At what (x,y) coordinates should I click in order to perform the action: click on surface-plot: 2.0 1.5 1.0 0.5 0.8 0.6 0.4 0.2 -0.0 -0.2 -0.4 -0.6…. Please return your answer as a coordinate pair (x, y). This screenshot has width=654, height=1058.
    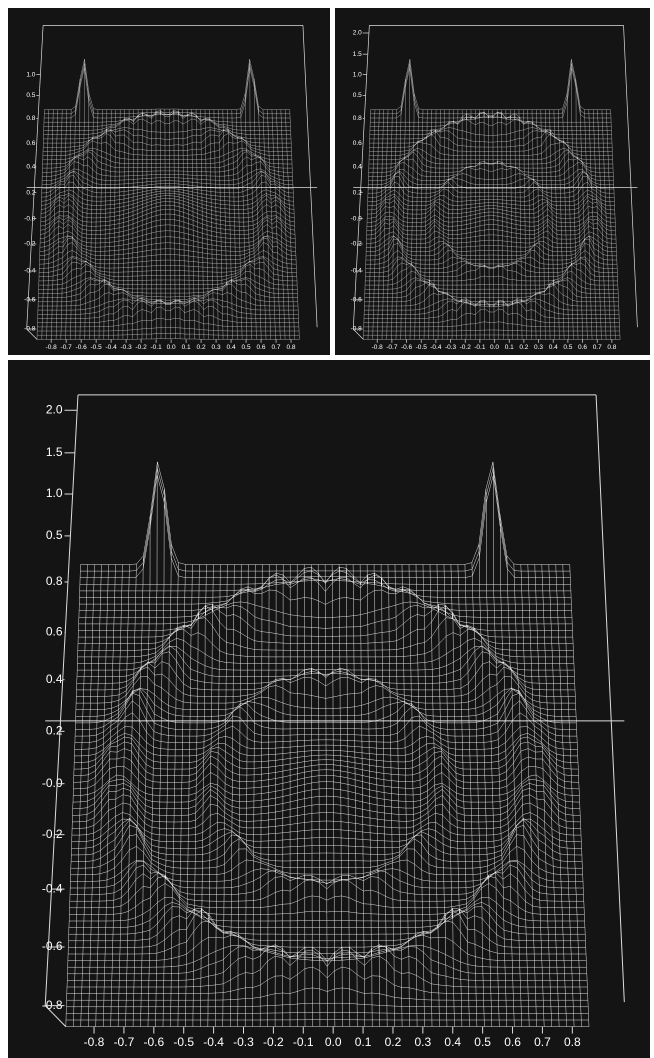
    Looking at the image, I should click on (494, 188).